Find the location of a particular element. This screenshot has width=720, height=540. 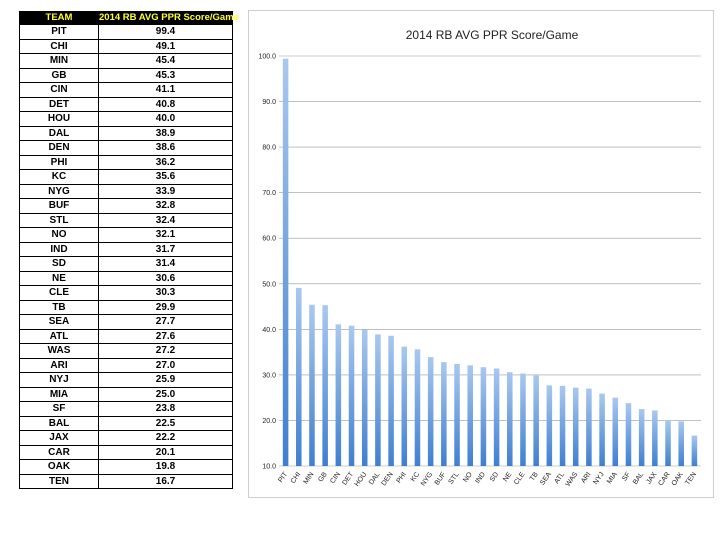

team-cell: BUF is located at coordinates (59, 206).